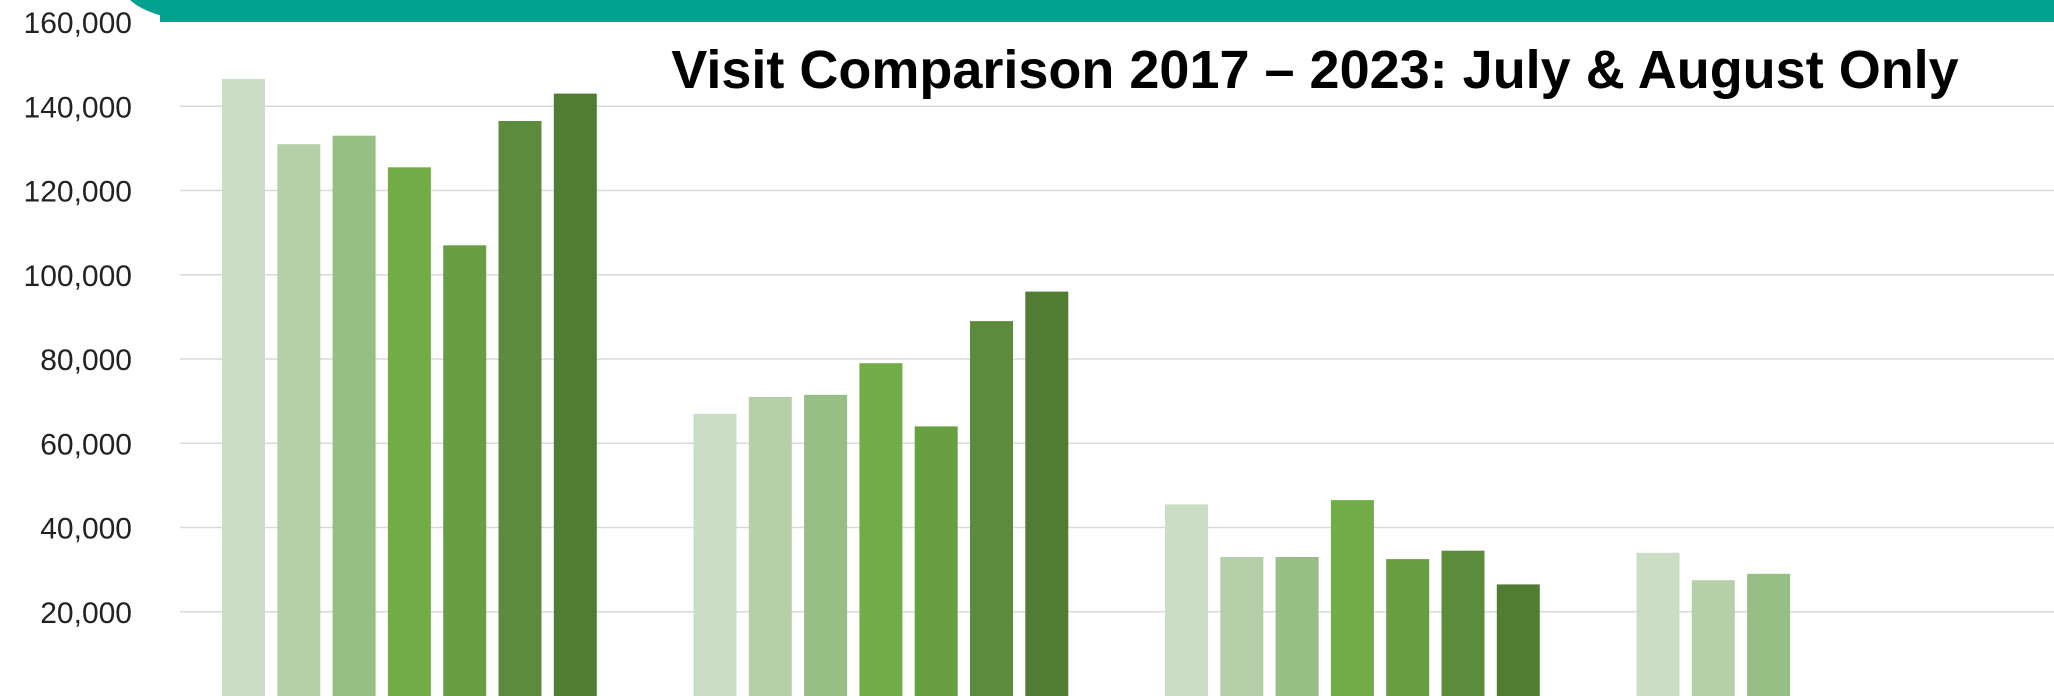  Describe the element at coordinates (78, 23) in the screenshot. I see `y-tick-label: 160,000` at that location.